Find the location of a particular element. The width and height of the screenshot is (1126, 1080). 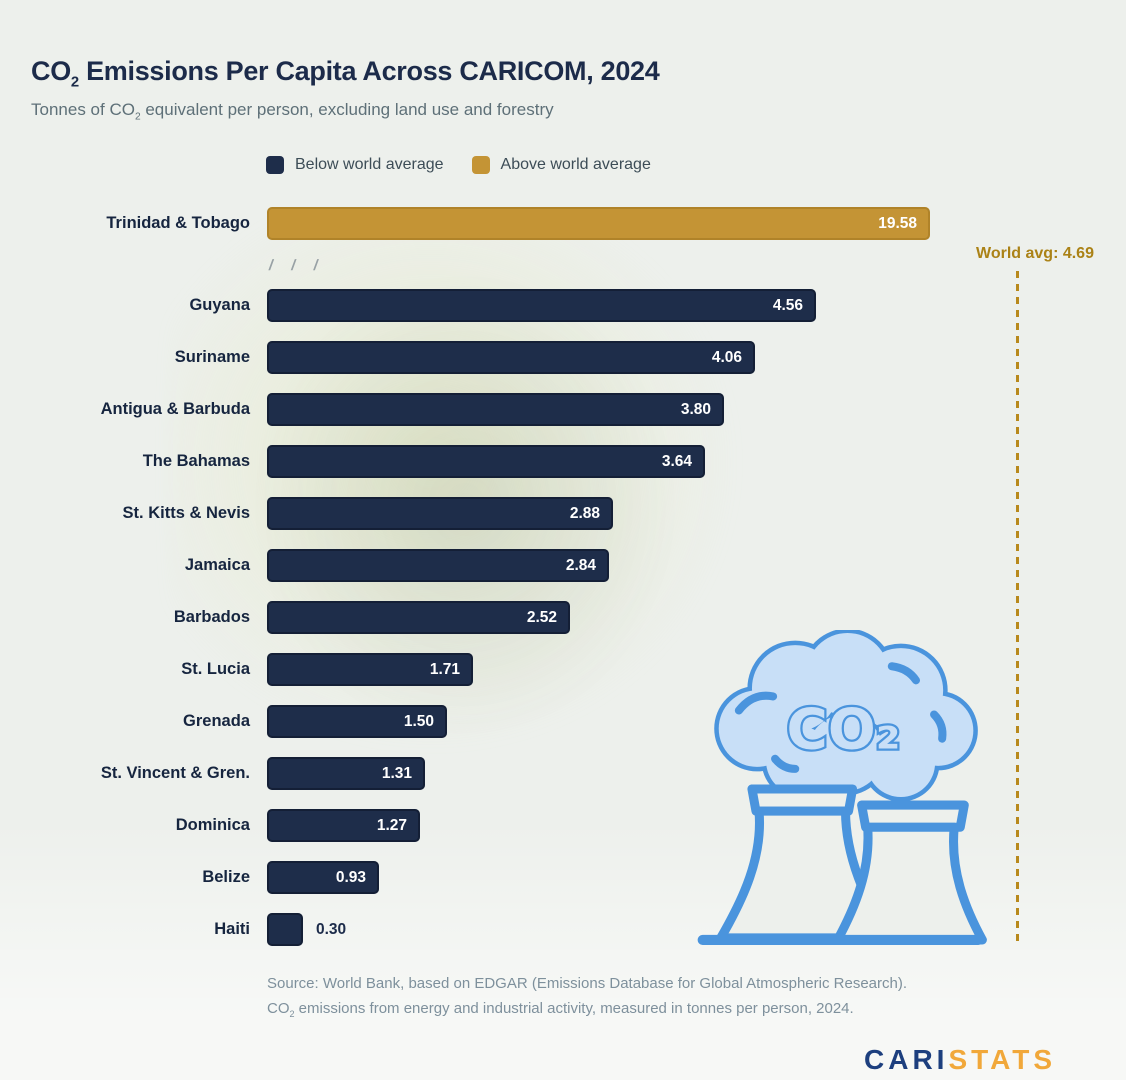

chart-row: St. Vincent & Gren. 1.31 is located at coordinates (563, 773).